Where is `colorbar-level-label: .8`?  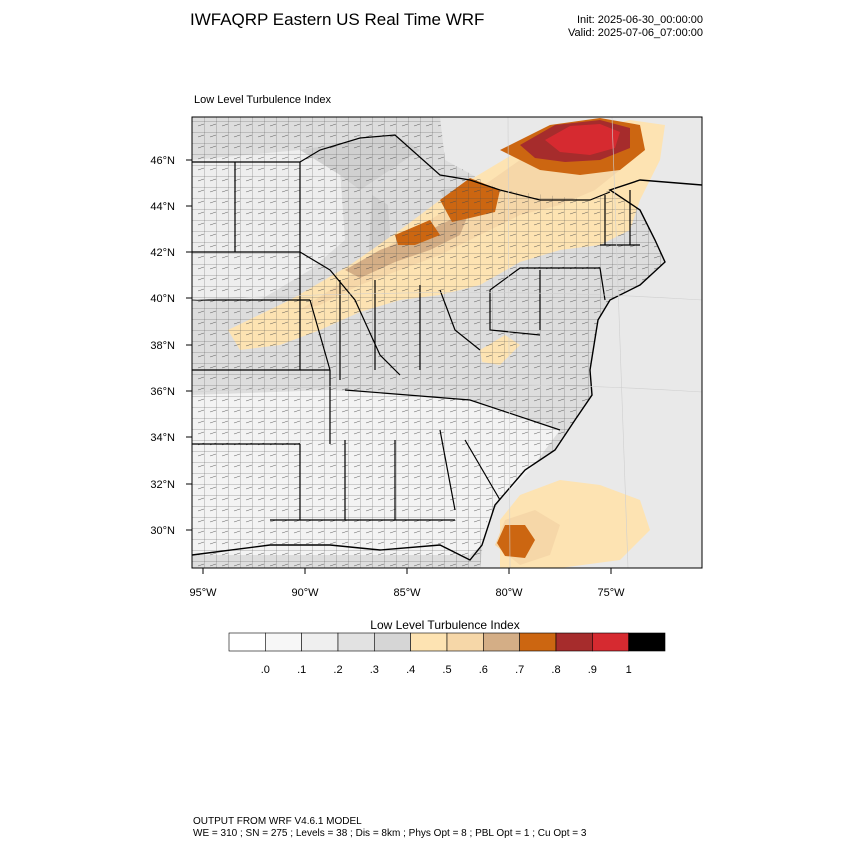 colorbar-level-label: .8 is located at coordinates (555, 670).